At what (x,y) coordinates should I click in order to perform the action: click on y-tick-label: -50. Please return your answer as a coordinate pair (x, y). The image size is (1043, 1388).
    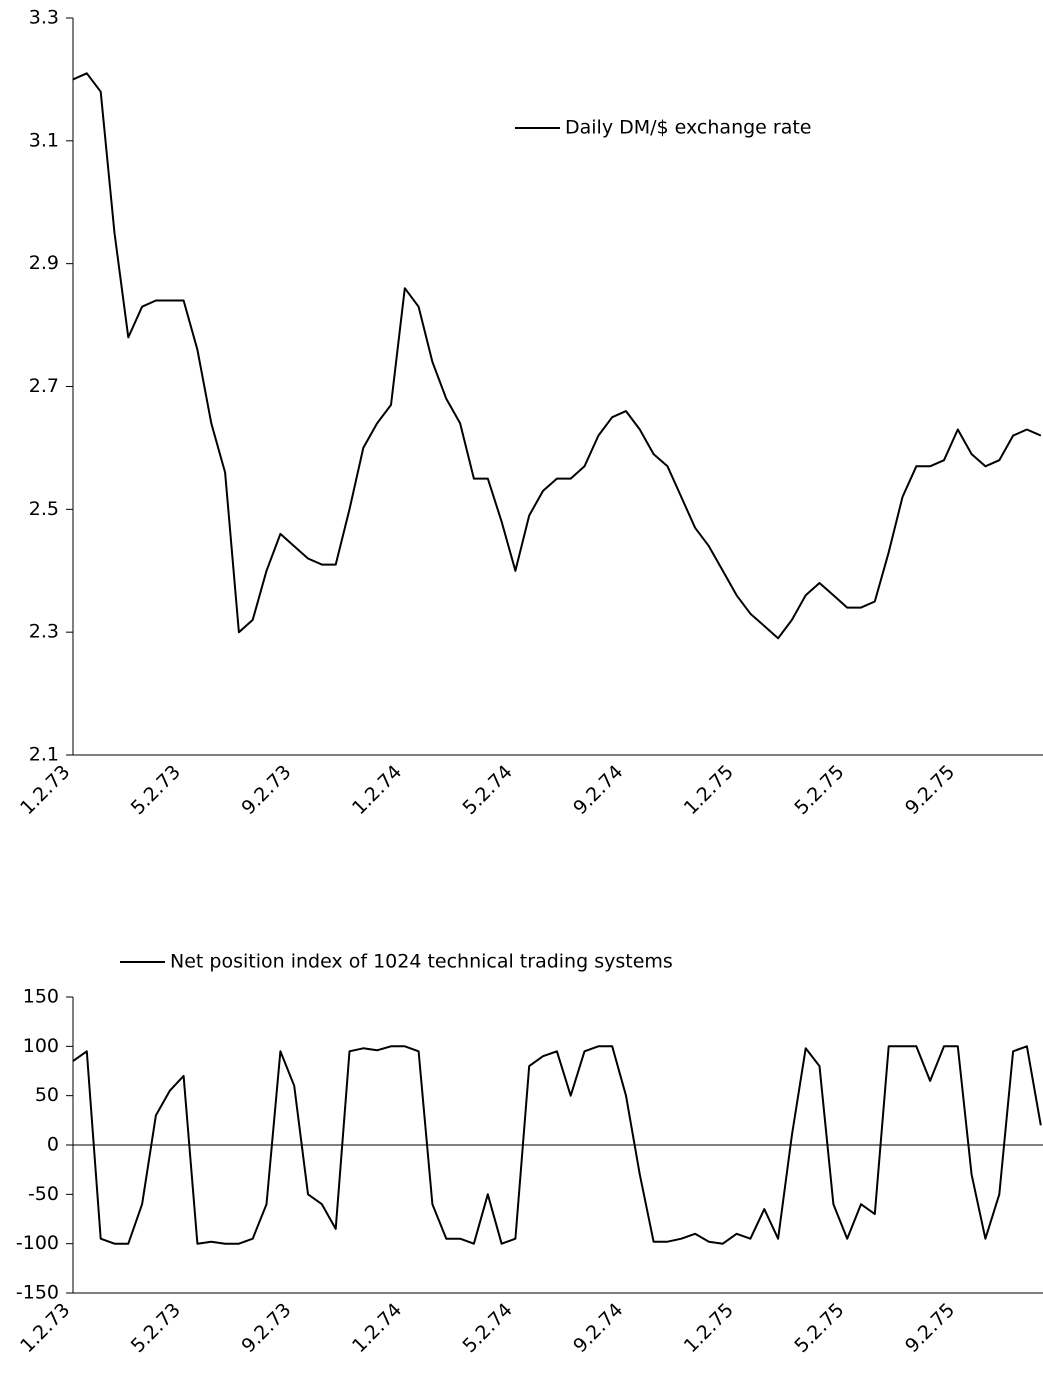
    Looking at the image, I should click on (43, 1194).